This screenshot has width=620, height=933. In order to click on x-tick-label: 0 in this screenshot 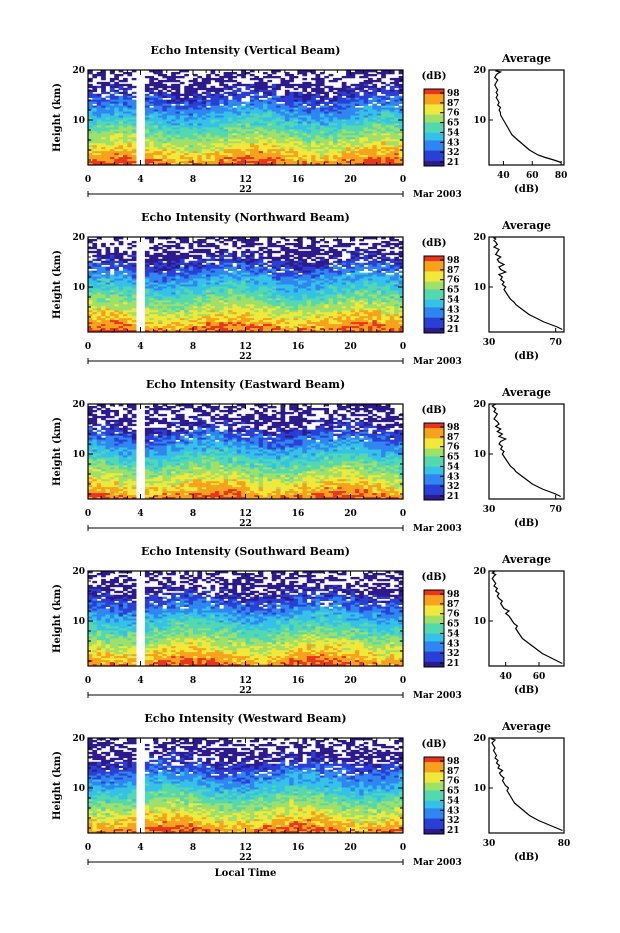, I will do `click(403, 180)`.